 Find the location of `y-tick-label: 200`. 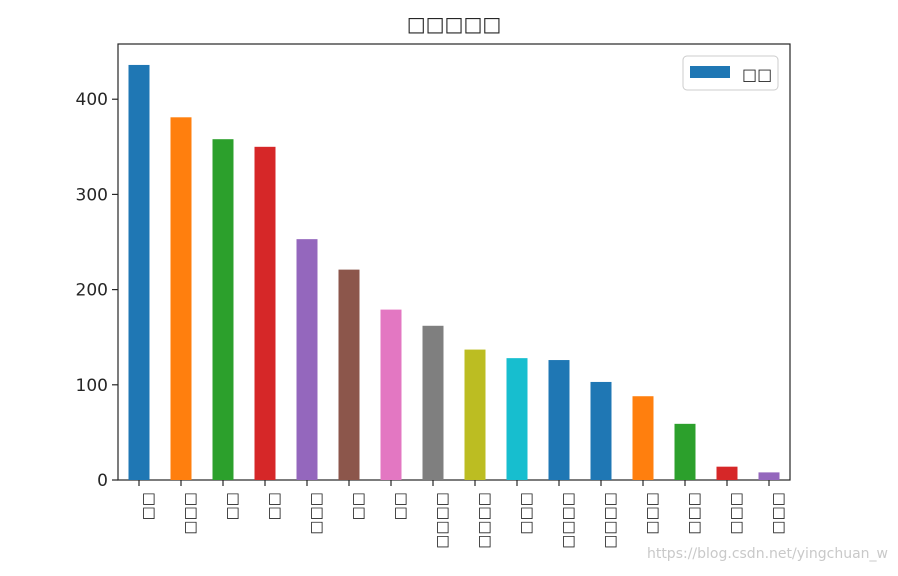

y-tick-label: 200 is located at coordinates (92, 291).